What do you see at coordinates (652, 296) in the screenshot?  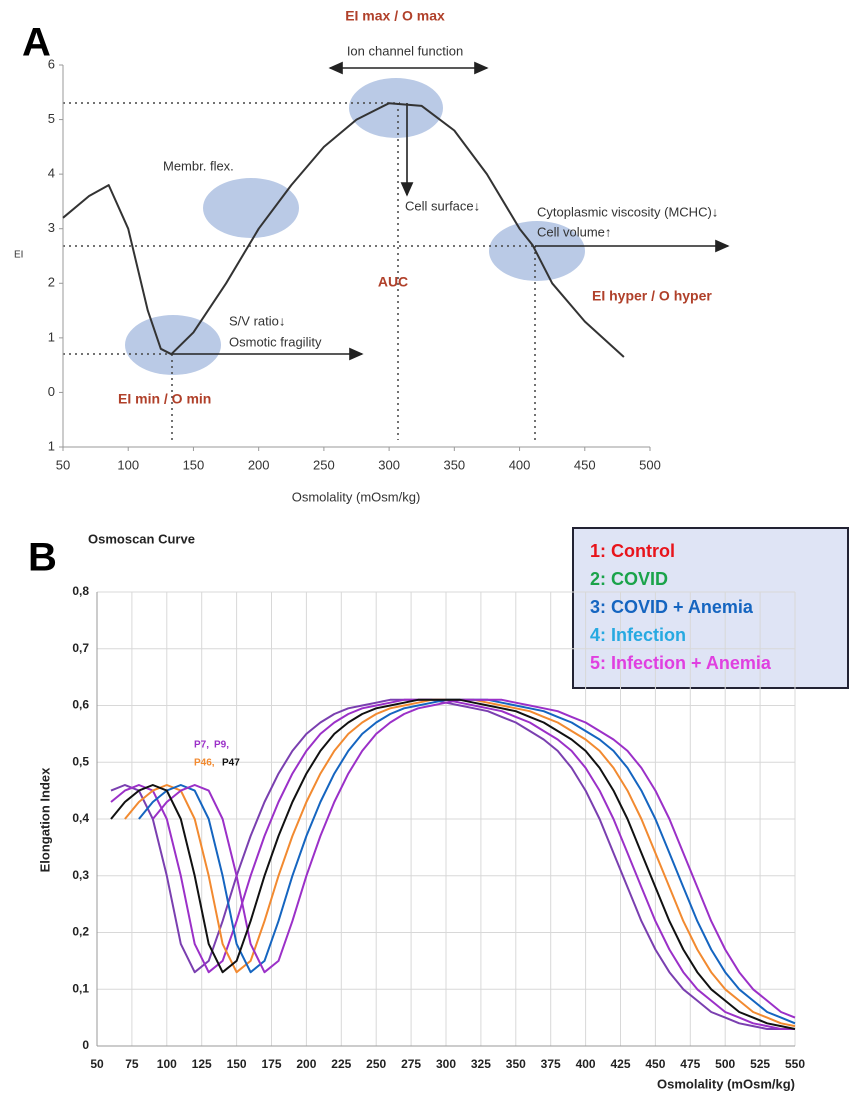 I see `annotation: EI hyper / O hyper` at bounding box center [652, 296].